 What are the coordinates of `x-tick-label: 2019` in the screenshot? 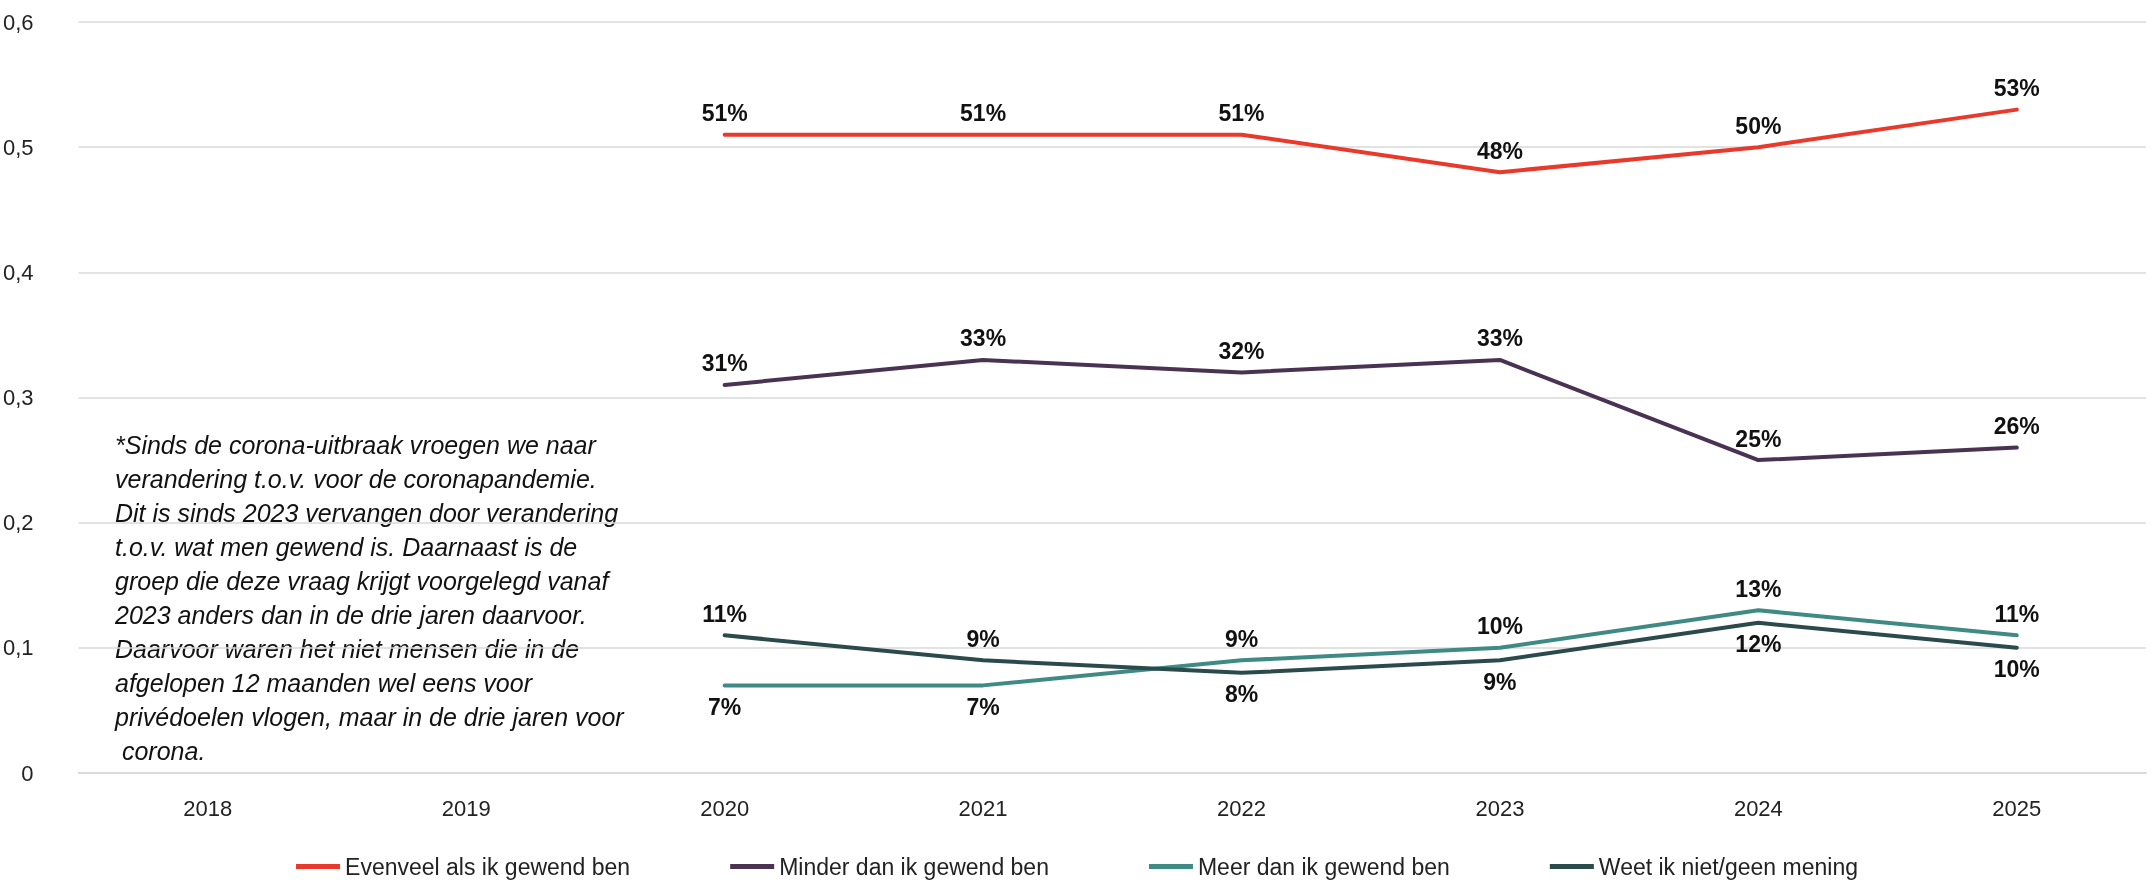 It's located at (466, 808).